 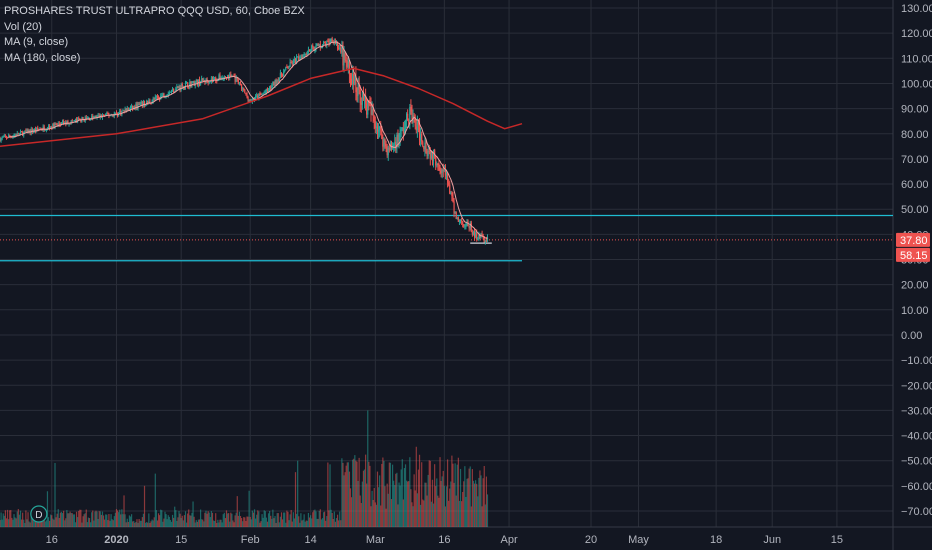 I want to click on legend-volume: Vol (20), so click(x=23, y=26).